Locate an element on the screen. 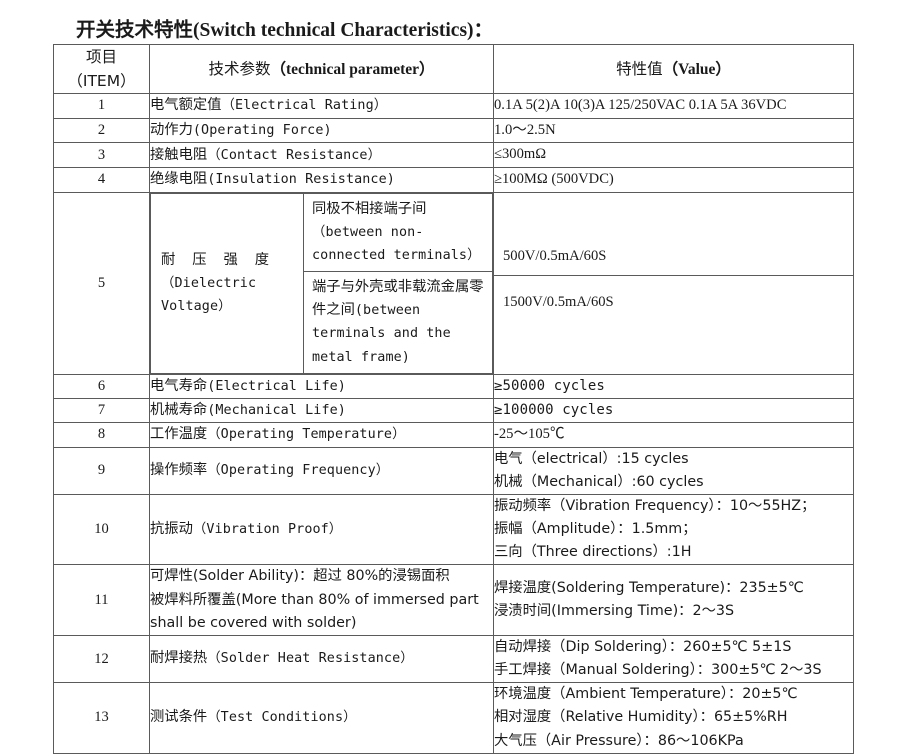 The image size is (900, 754). dielectric-desc-1-en: （between non-connected terminals） is located at coordinates (396, 243).